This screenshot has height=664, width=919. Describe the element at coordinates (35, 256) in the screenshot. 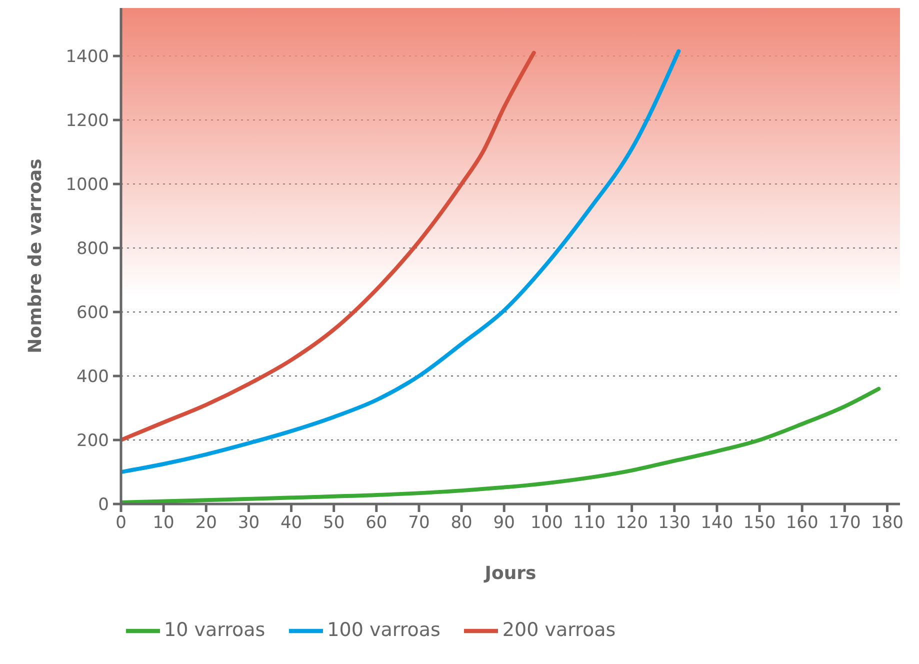

I see `y-axis-title: Nombre de varroas` at that location.